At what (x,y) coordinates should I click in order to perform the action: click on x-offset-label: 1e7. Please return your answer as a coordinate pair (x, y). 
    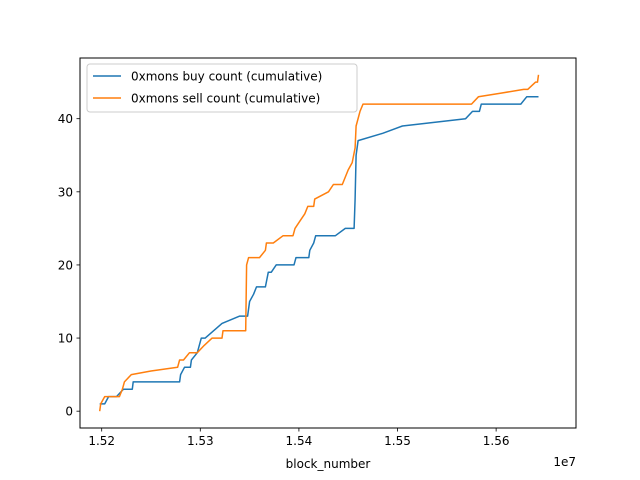
    Looking at the image, I should click on (564, 462).